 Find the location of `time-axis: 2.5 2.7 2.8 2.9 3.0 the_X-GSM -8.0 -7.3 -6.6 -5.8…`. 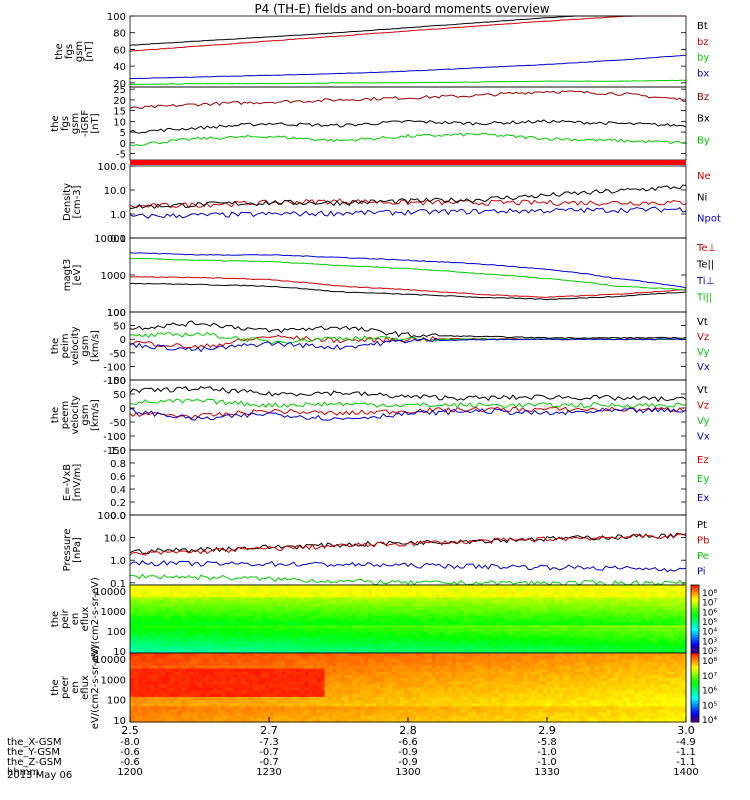

time-axis: 2.5 2.7 2.8 2.9 3.0 the_X-GSM -8.0 -7.3 -6.6 -5.8… is located at coordinates (353, 749).